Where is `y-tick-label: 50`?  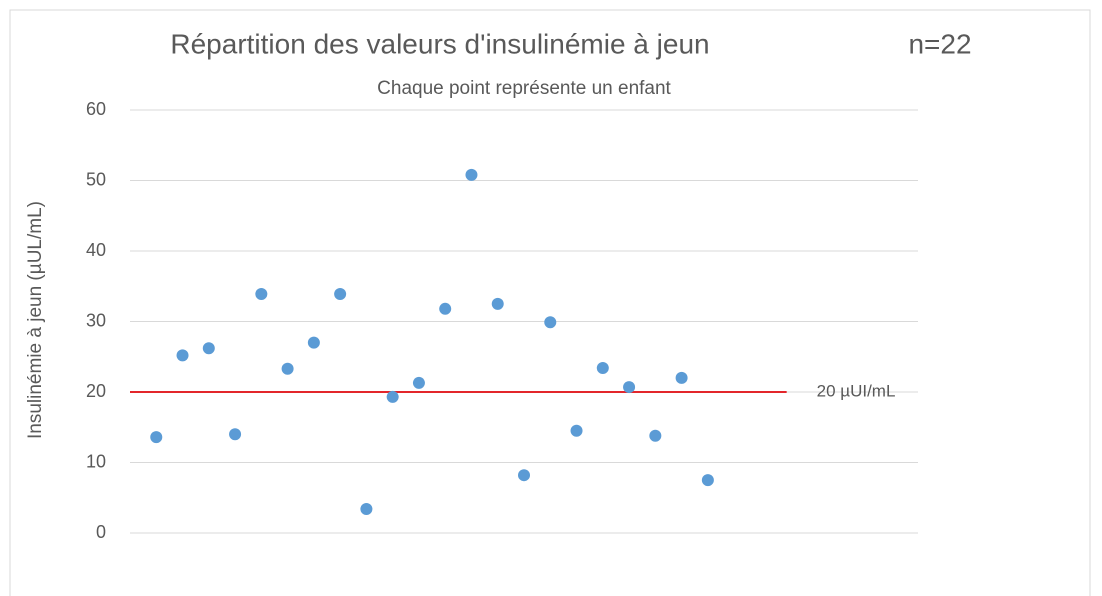
y-tick-label: 50 is located at coordinates (96, 179).